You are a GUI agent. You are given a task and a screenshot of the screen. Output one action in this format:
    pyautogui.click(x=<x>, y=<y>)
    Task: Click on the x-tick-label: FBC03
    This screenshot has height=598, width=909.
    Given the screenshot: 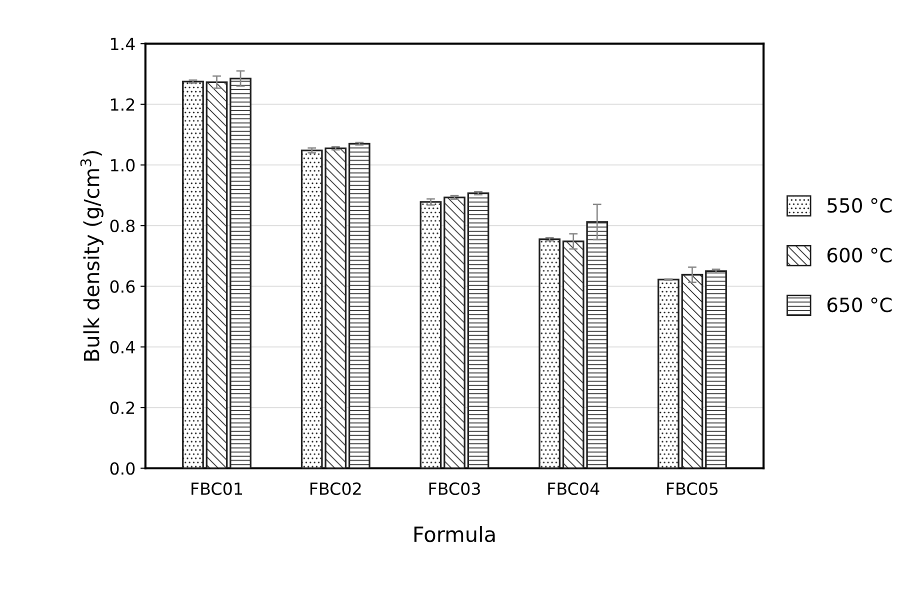 What is the action you would take?
    pyautogui.click(x=454, y=489)
    